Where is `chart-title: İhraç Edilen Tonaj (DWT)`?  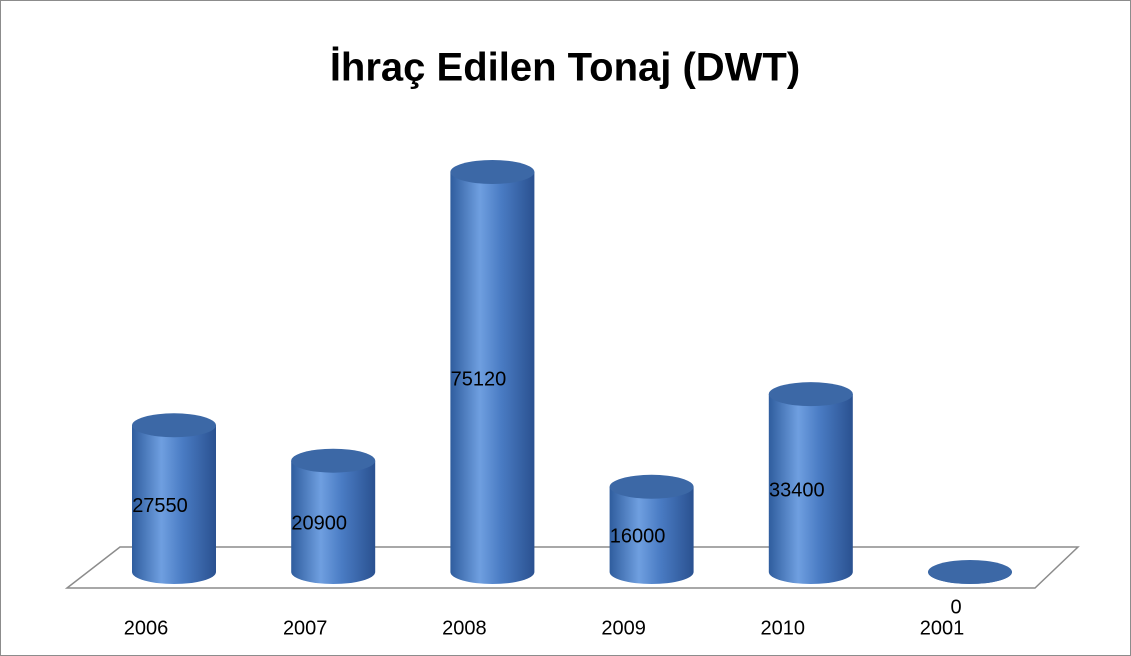 chart-title: İhraç Edilen Tonaj (DWT) is located at coordinates (565, 68).